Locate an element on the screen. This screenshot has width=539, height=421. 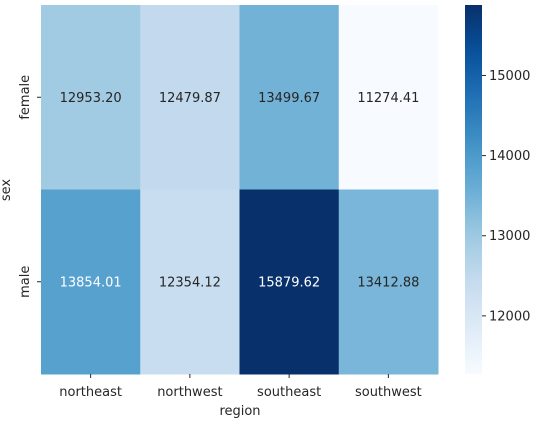
cell-value-male-northeast: 13854.01 is located at coordinates (91, 282).